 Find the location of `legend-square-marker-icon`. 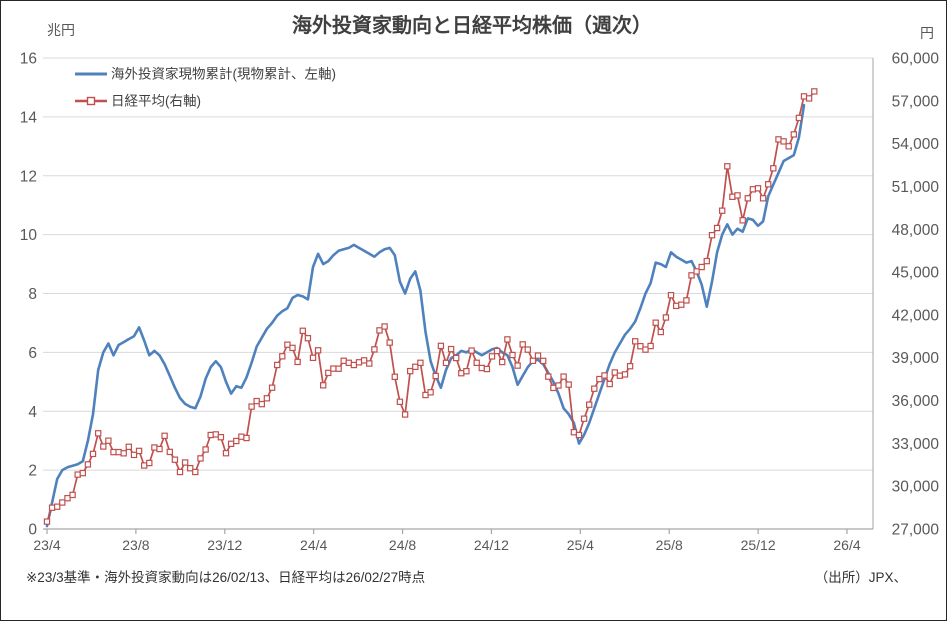

legend-square-marker-icon is located at coordinates (91, 101).